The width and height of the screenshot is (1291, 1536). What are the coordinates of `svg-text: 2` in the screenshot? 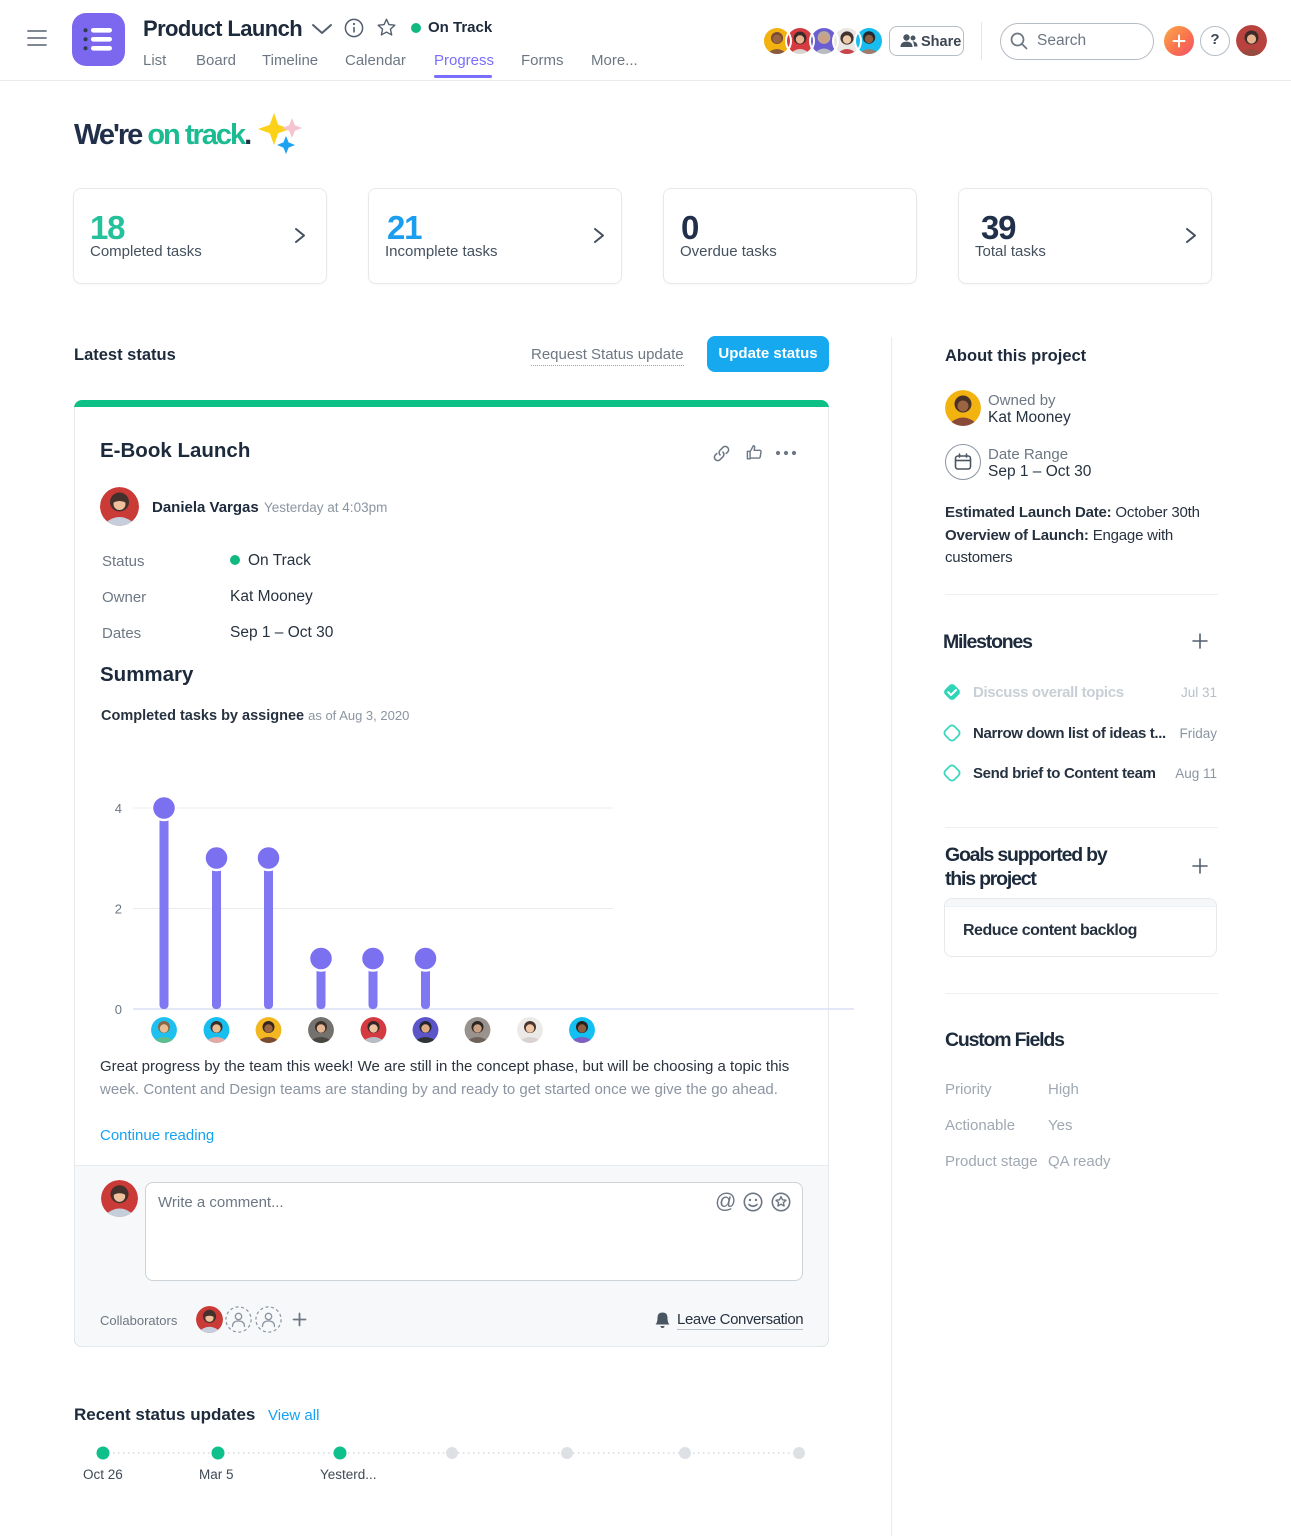 It's located at (118, 909).